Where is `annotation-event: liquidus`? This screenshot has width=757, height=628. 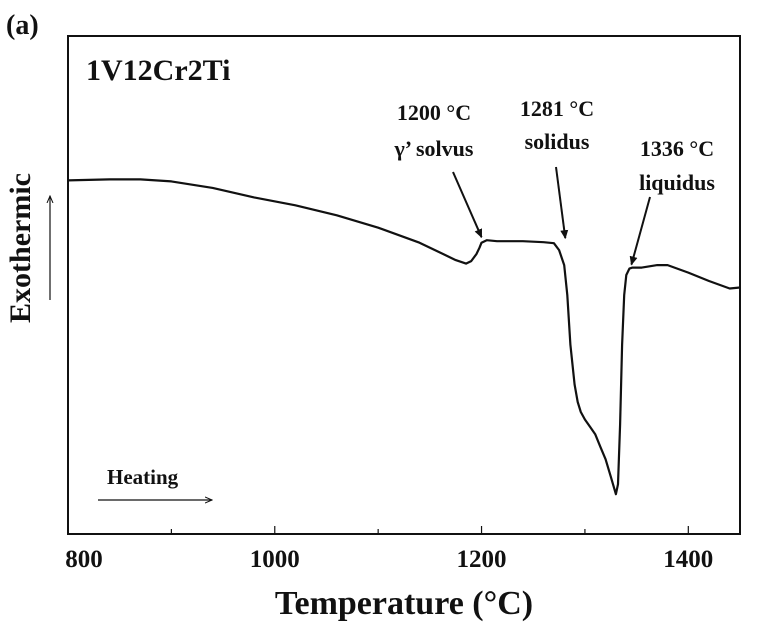
annotation-event: liquidus is located at coordinates (677, 182).